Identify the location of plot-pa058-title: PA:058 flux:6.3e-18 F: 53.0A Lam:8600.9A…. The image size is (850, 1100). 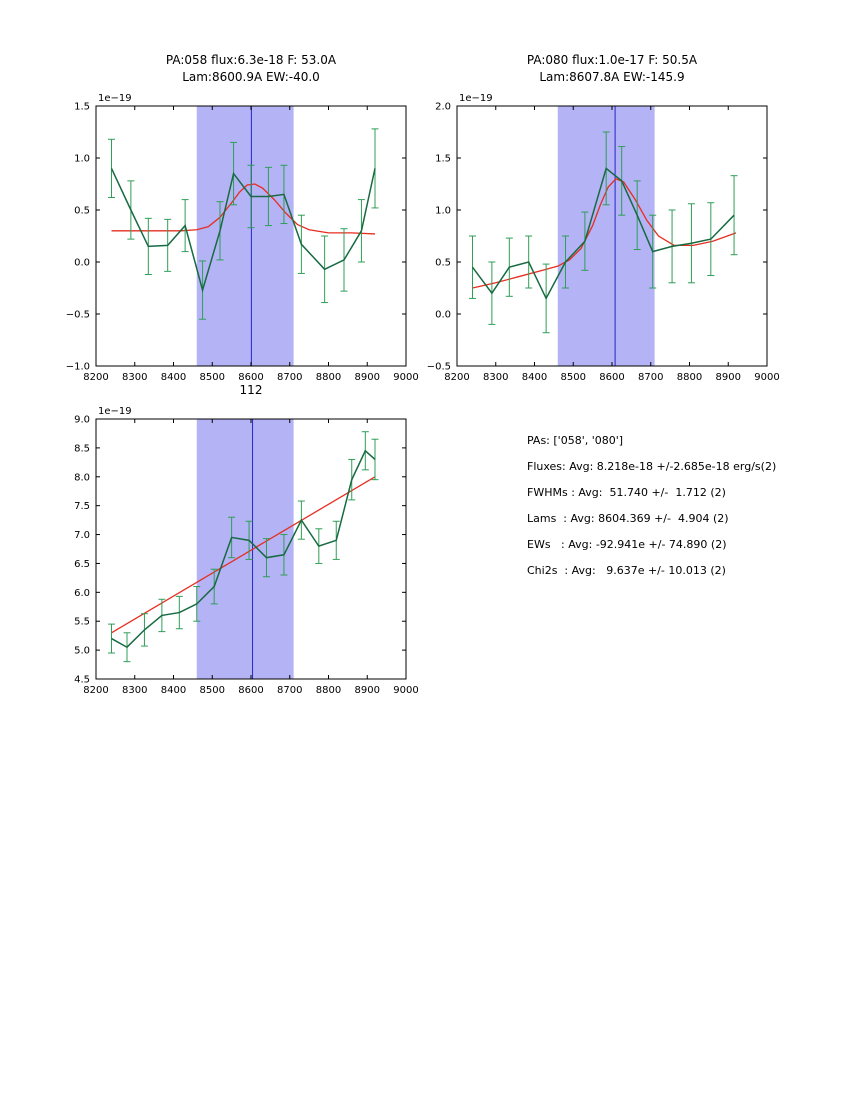
(251, 69).